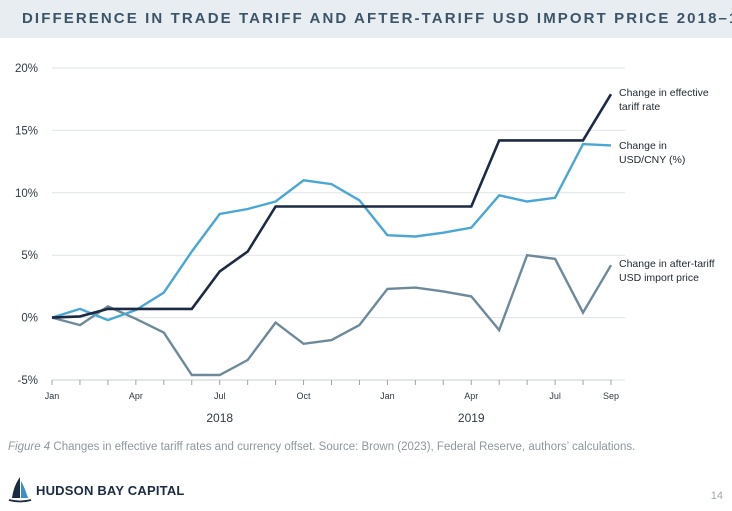 The image size is (732, 511). Describe the element at coordinates (652, 153) in the screenshot. I see `series-label: Change in USD/CNY (%)` at that location.